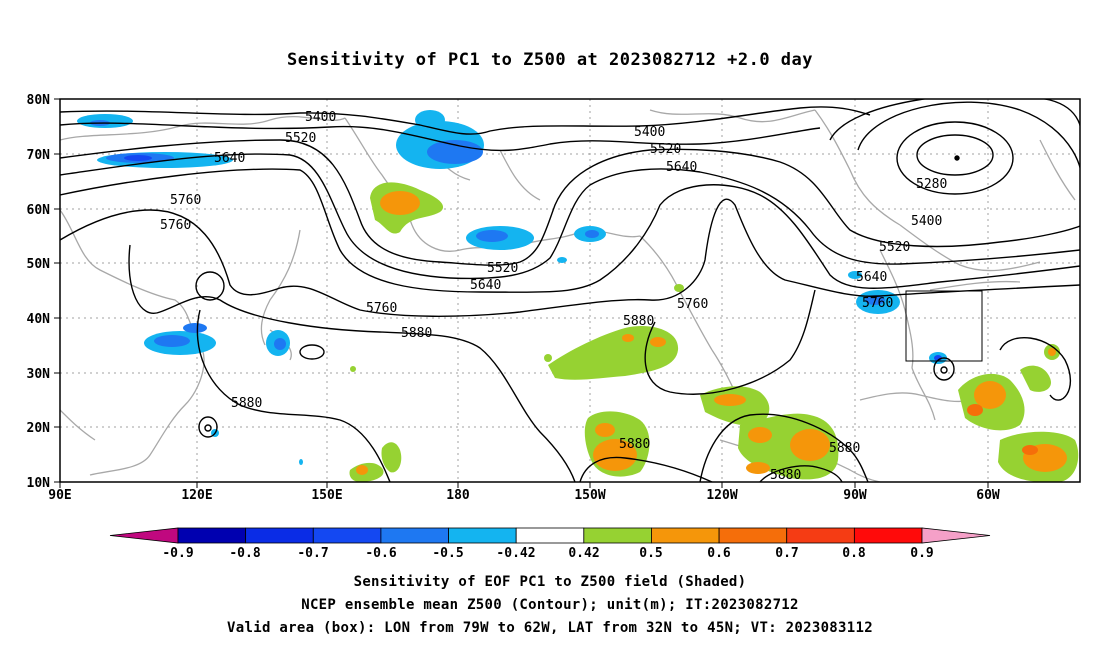 This screenshot has height=650, width=1100. What do you see at coordinates (326, 495) in the screenshot?
I see `lon-label: 150E` at bounding box center [326, 495].